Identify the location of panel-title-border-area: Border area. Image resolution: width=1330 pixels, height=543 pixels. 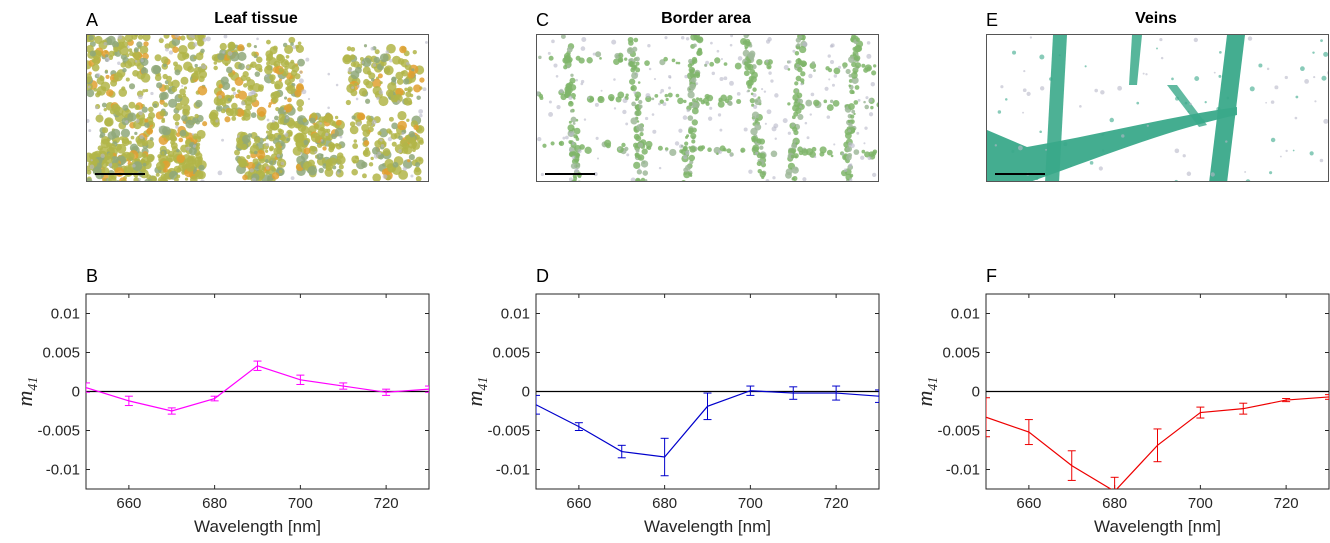
(706, 18).